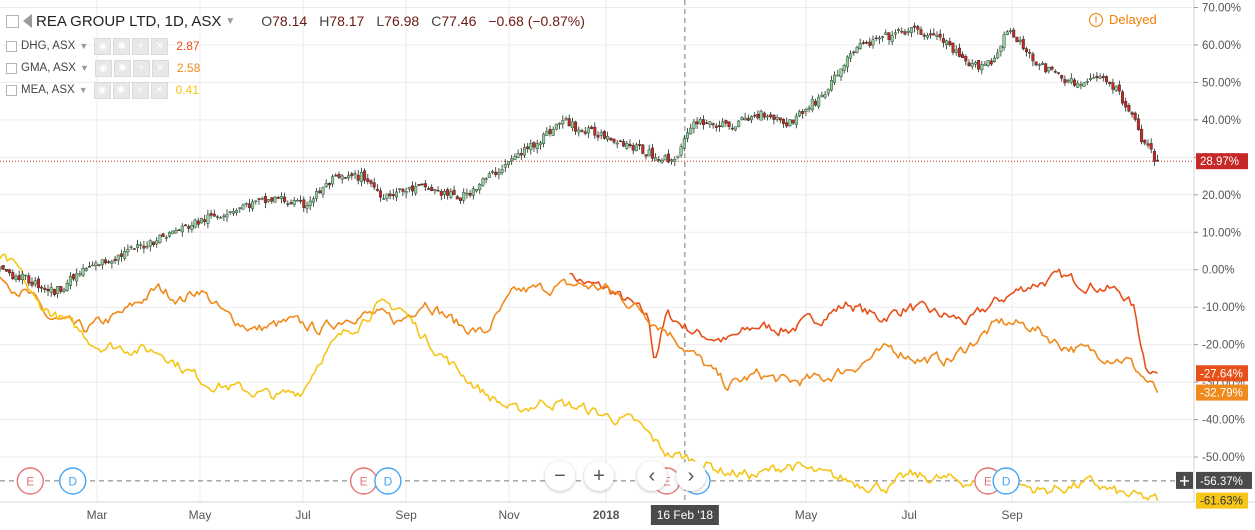  I want to click on compare-row-gma: GMA, ASX ▼ ◉ ✱ + ✕ 2.58, so click(103, 68).